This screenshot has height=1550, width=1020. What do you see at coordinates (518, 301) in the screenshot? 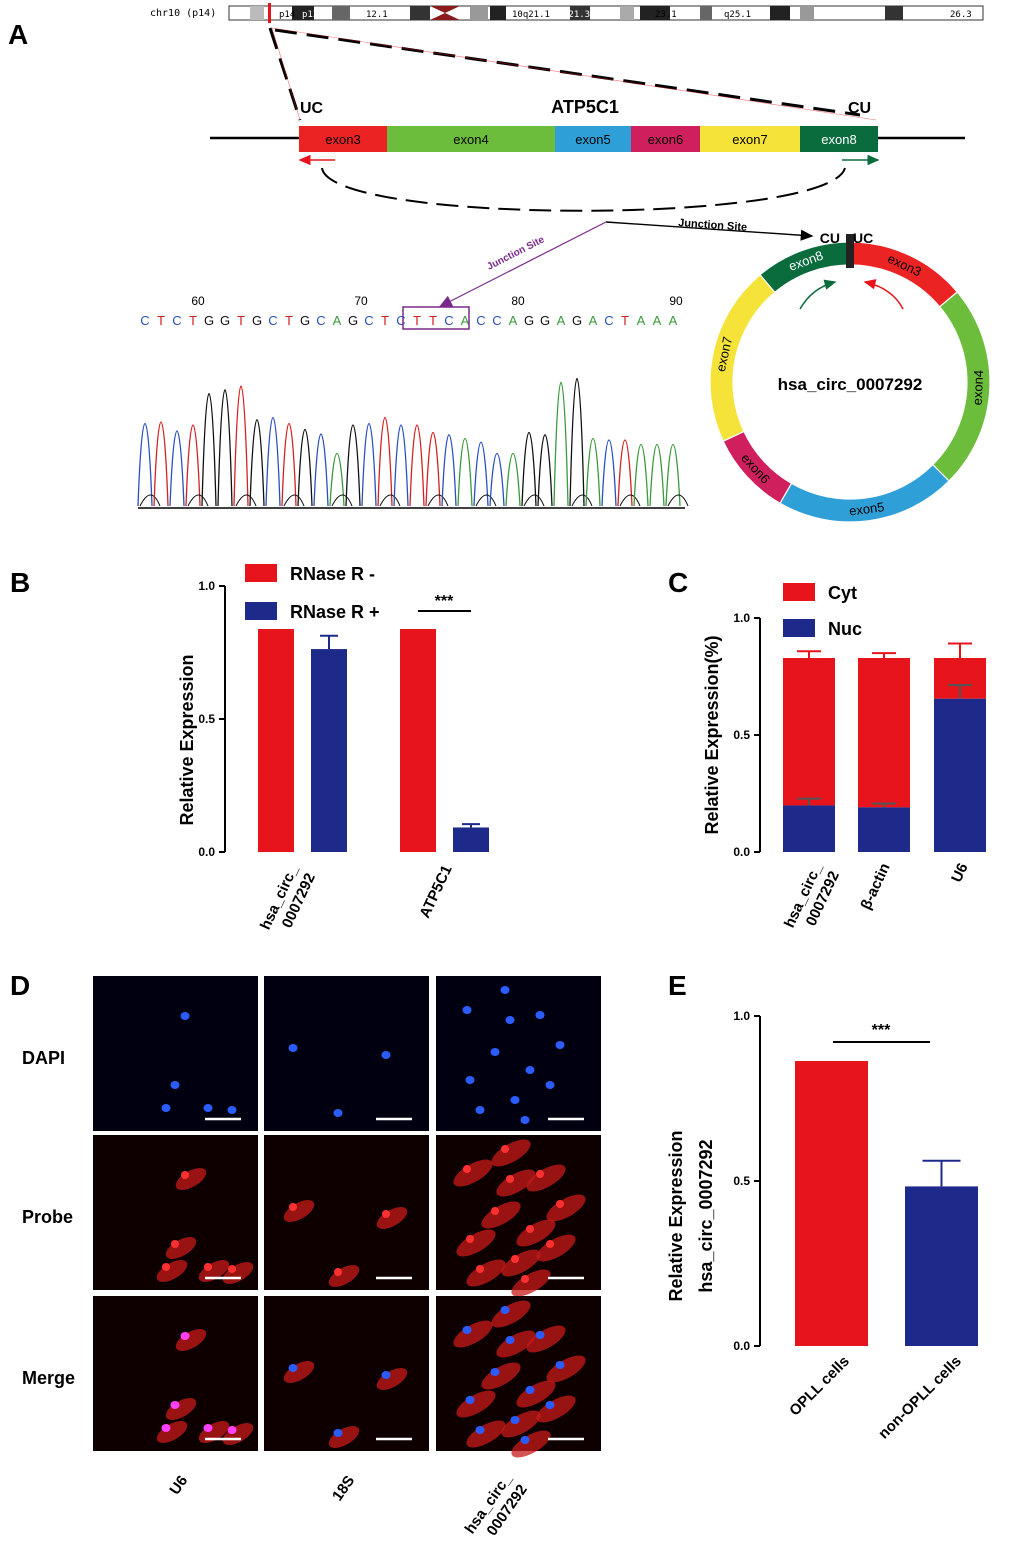
I see `sequence-position: 80` at bounding box center [518, 301].